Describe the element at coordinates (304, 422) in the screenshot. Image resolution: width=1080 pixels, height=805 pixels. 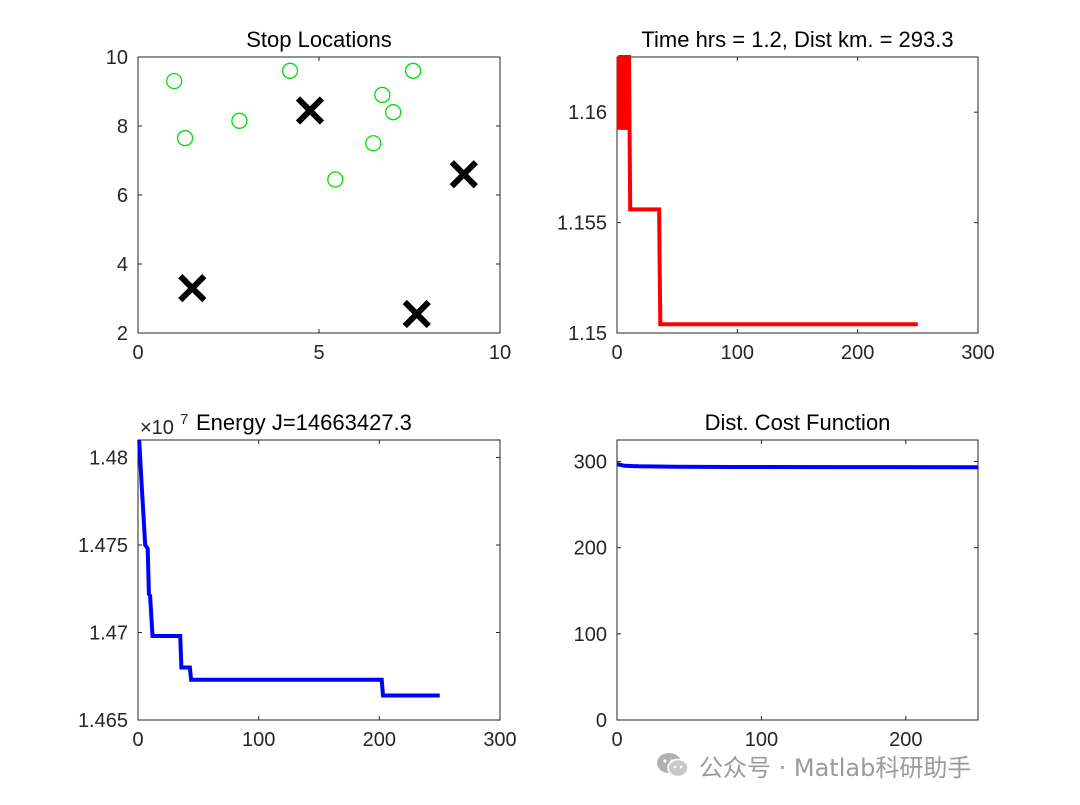
I see `energy-title: Energy J=14663427.3` at that location.